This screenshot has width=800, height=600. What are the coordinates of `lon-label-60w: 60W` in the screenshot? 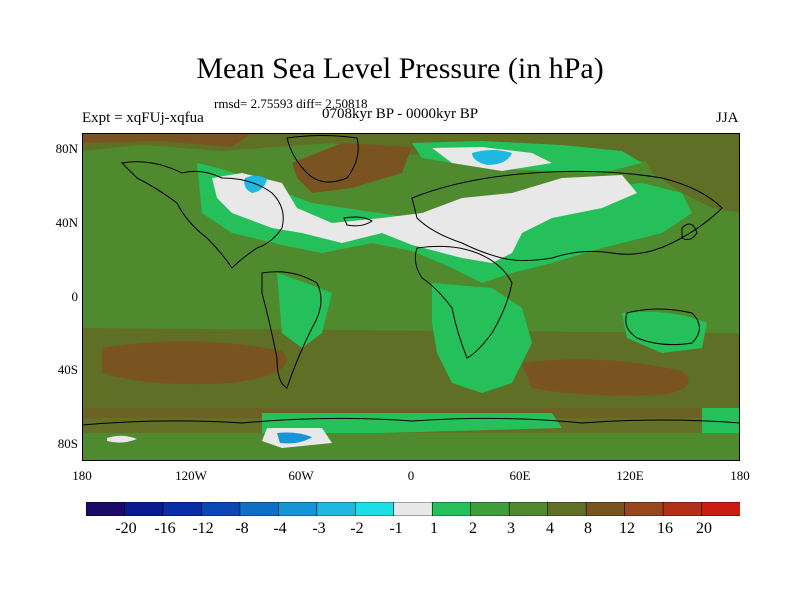 It's located at (301, 475).